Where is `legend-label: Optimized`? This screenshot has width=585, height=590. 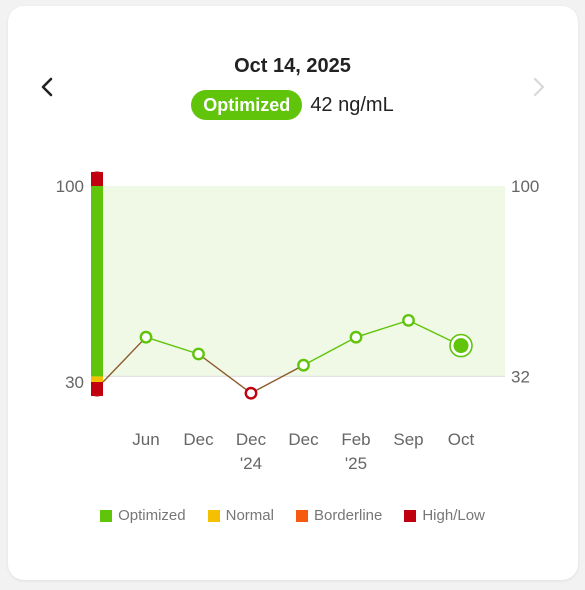 legend-label: Optimized is located at coordinates (152, 515).